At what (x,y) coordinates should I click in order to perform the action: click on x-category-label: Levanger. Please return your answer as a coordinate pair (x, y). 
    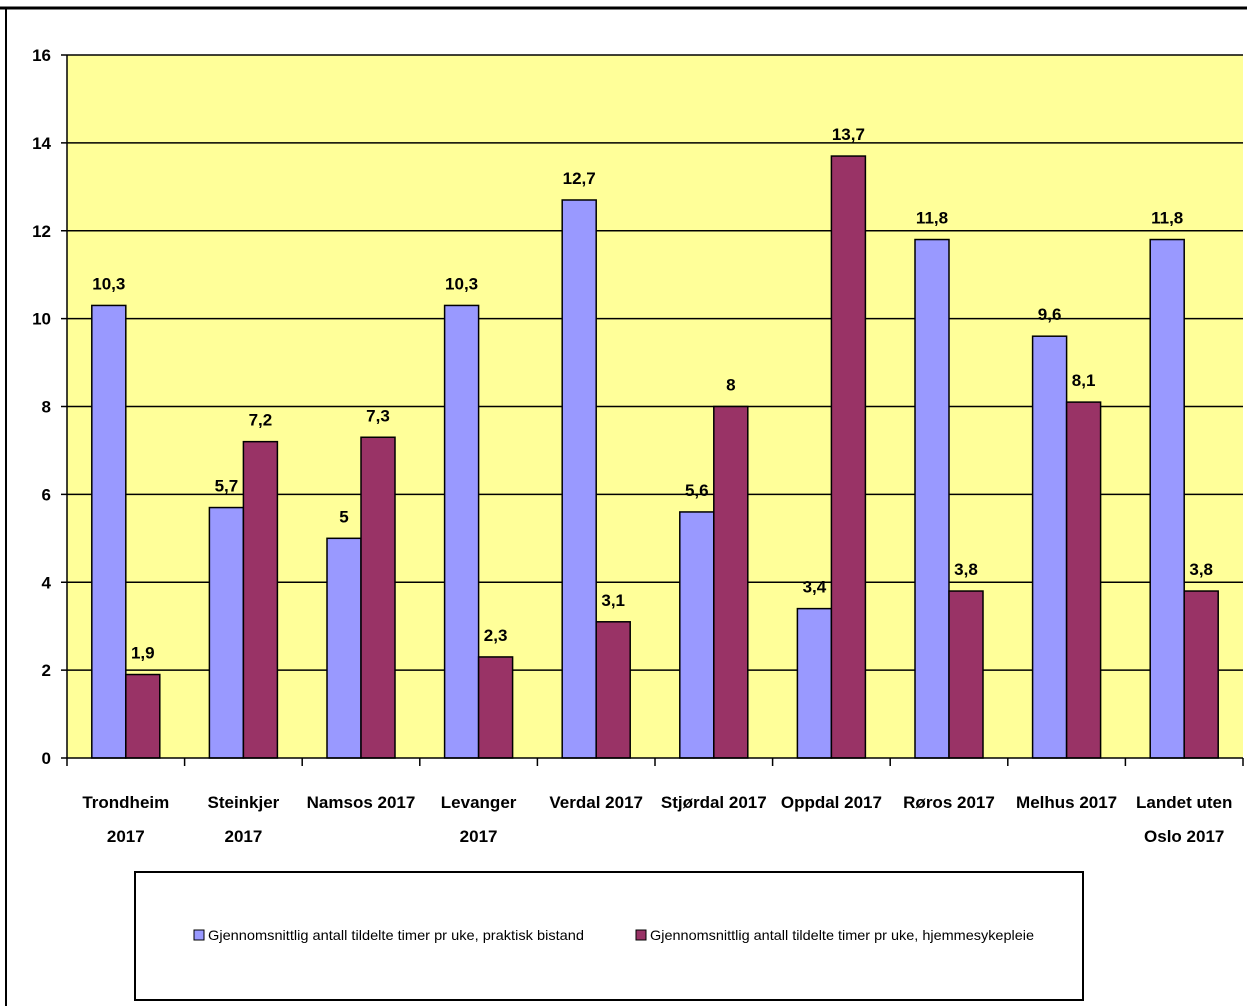
    Looking at the image, I should click on (479, 802).